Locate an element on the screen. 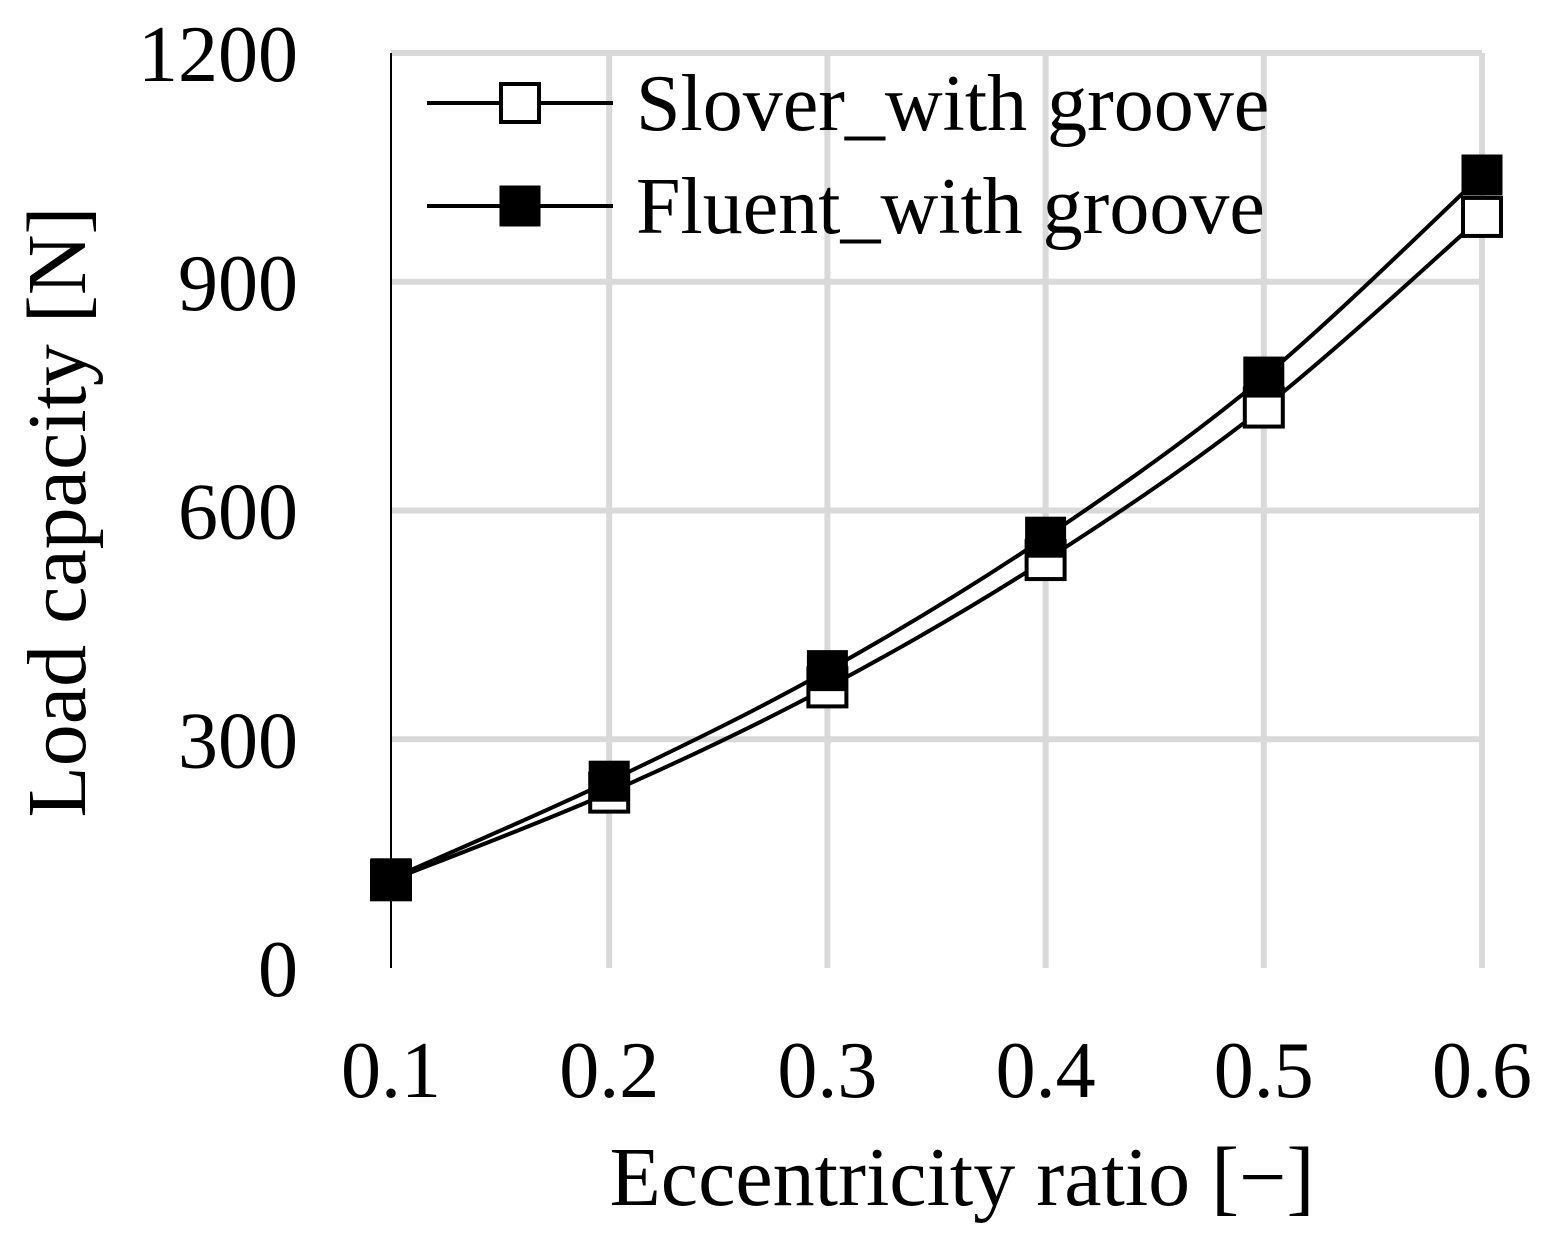 This screenshot has height=1236, width=1555. series-1-point is located at coordinates (1482, 216).